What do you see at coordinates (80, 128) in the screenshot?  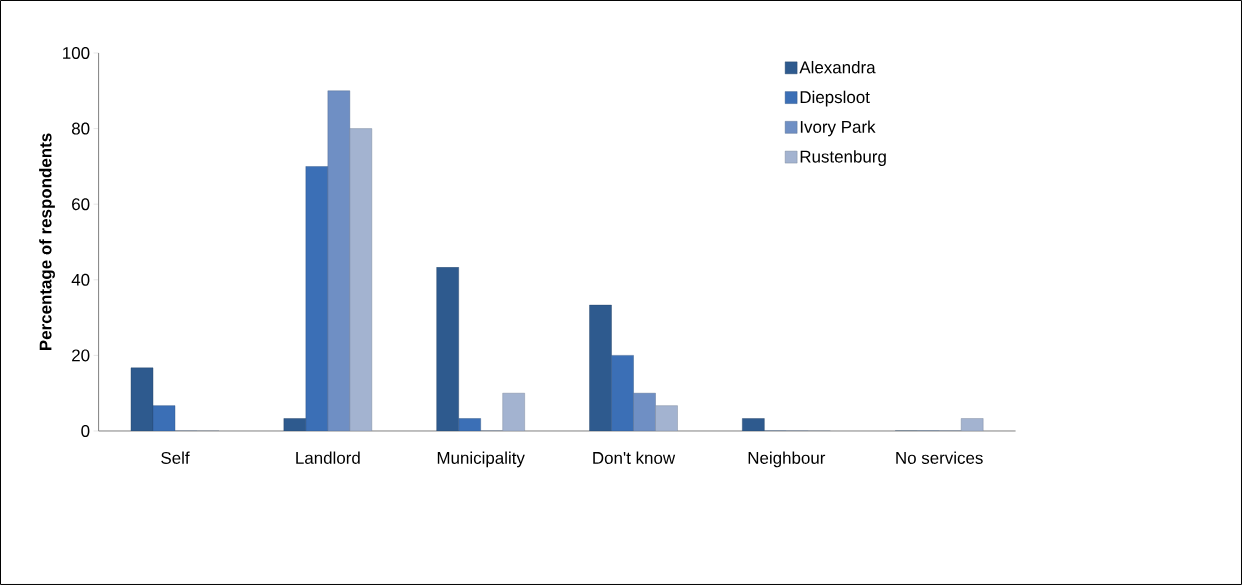 I see `y-tick-label: 80` at bounding box center [80, 128].